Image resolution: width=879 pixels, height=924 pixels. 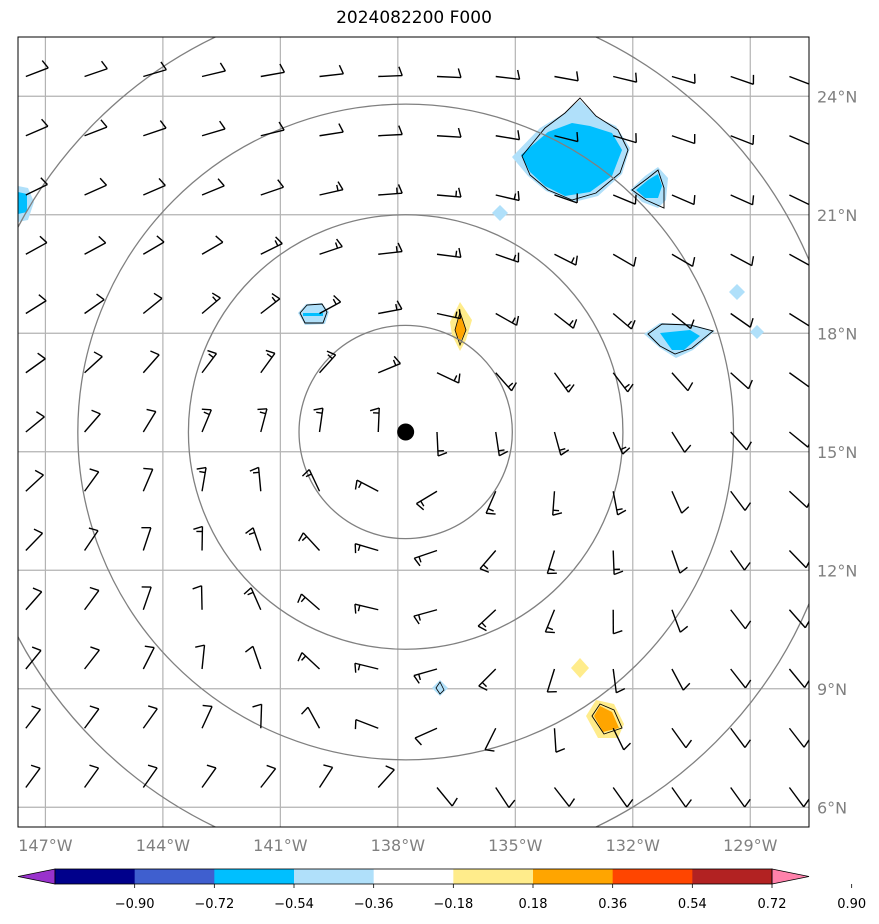 I want to click on colorbar-label: 0.72, so click(x=772, y=904).